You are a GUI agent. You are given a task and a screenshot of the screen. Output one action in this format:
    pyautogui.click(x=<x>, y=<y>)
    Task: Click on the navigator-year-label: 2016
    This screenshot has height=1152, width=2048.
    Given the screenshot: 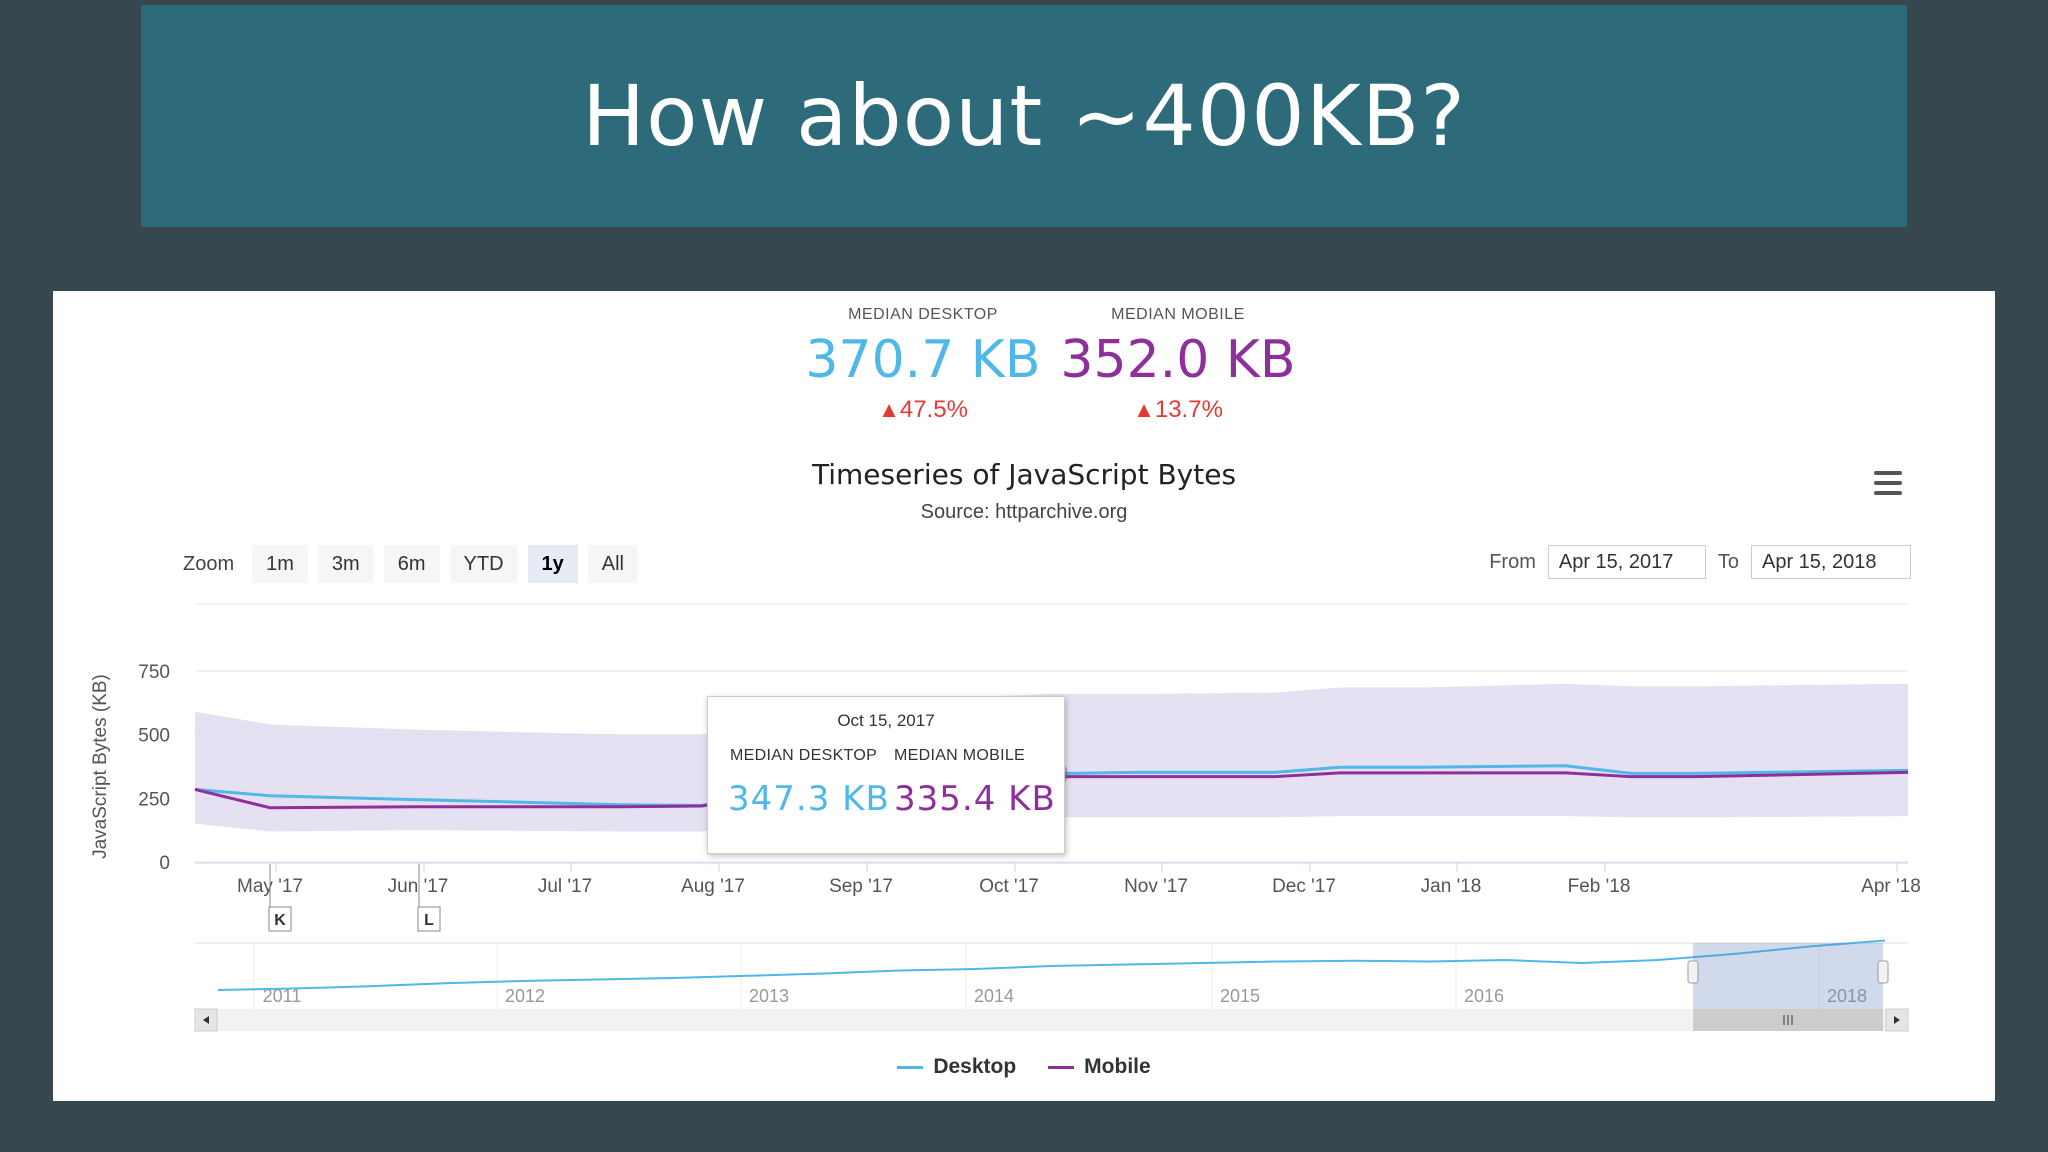 What is the action you would take?
    pyautogui.click(x=1484, y=996)
    